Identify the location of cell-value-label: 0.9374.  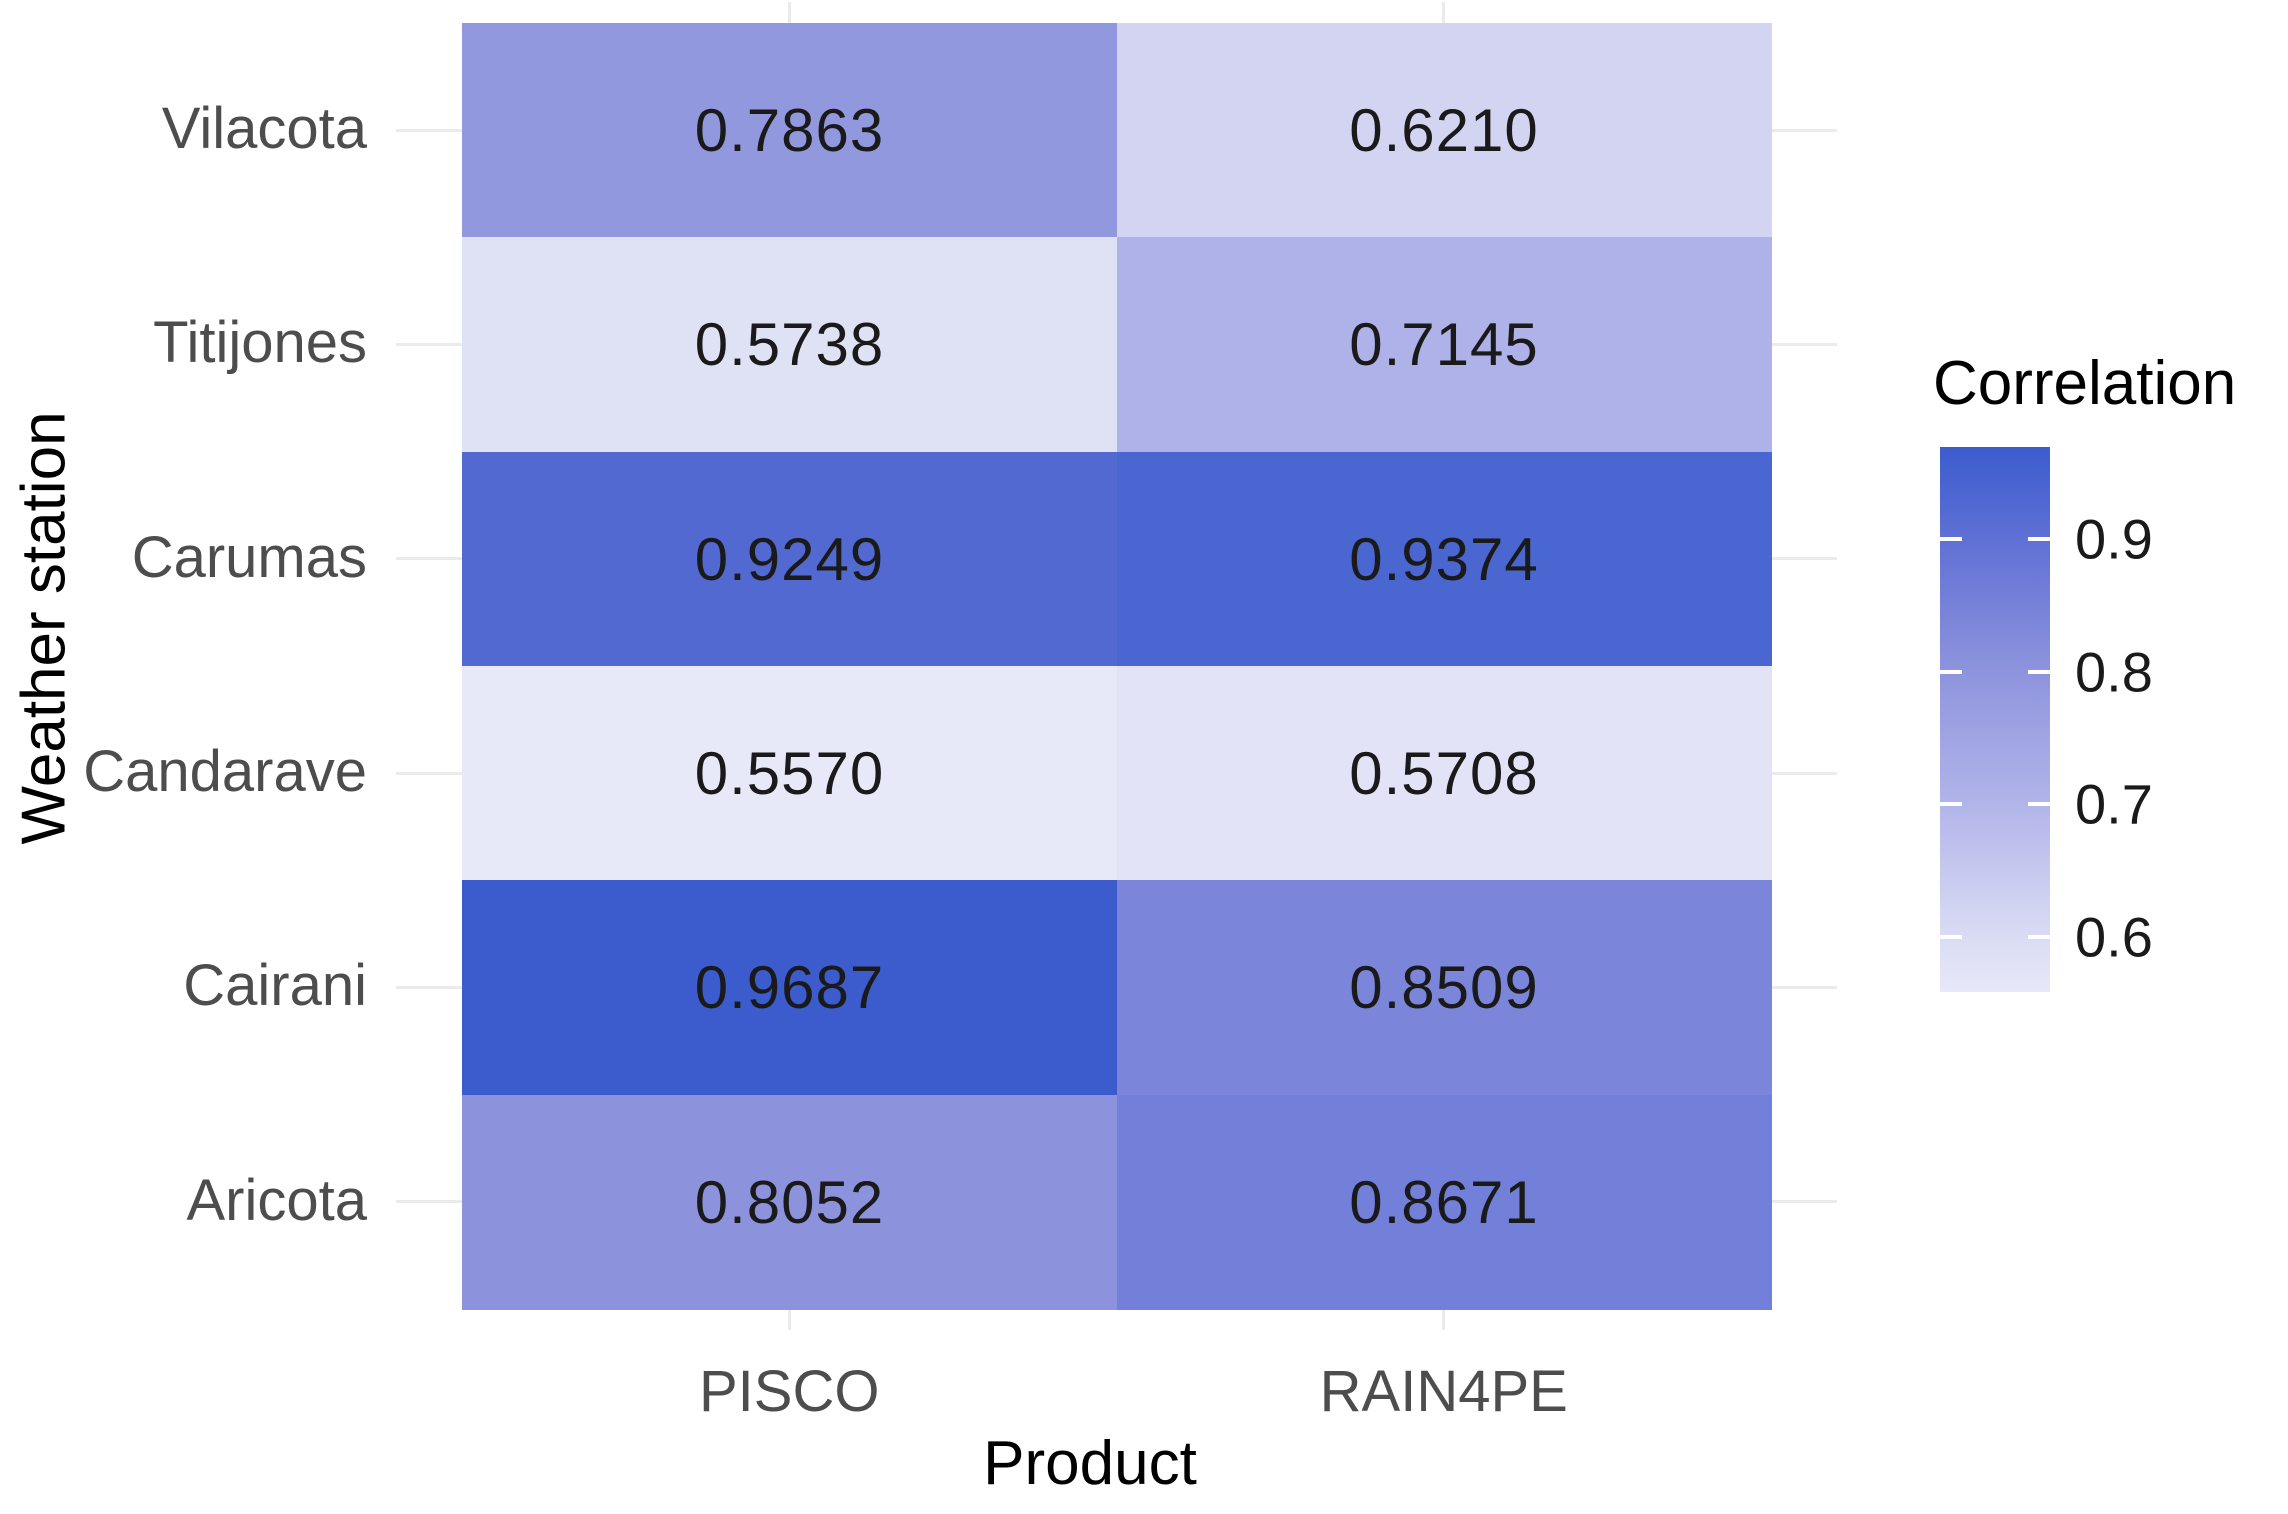
(1444, 559).